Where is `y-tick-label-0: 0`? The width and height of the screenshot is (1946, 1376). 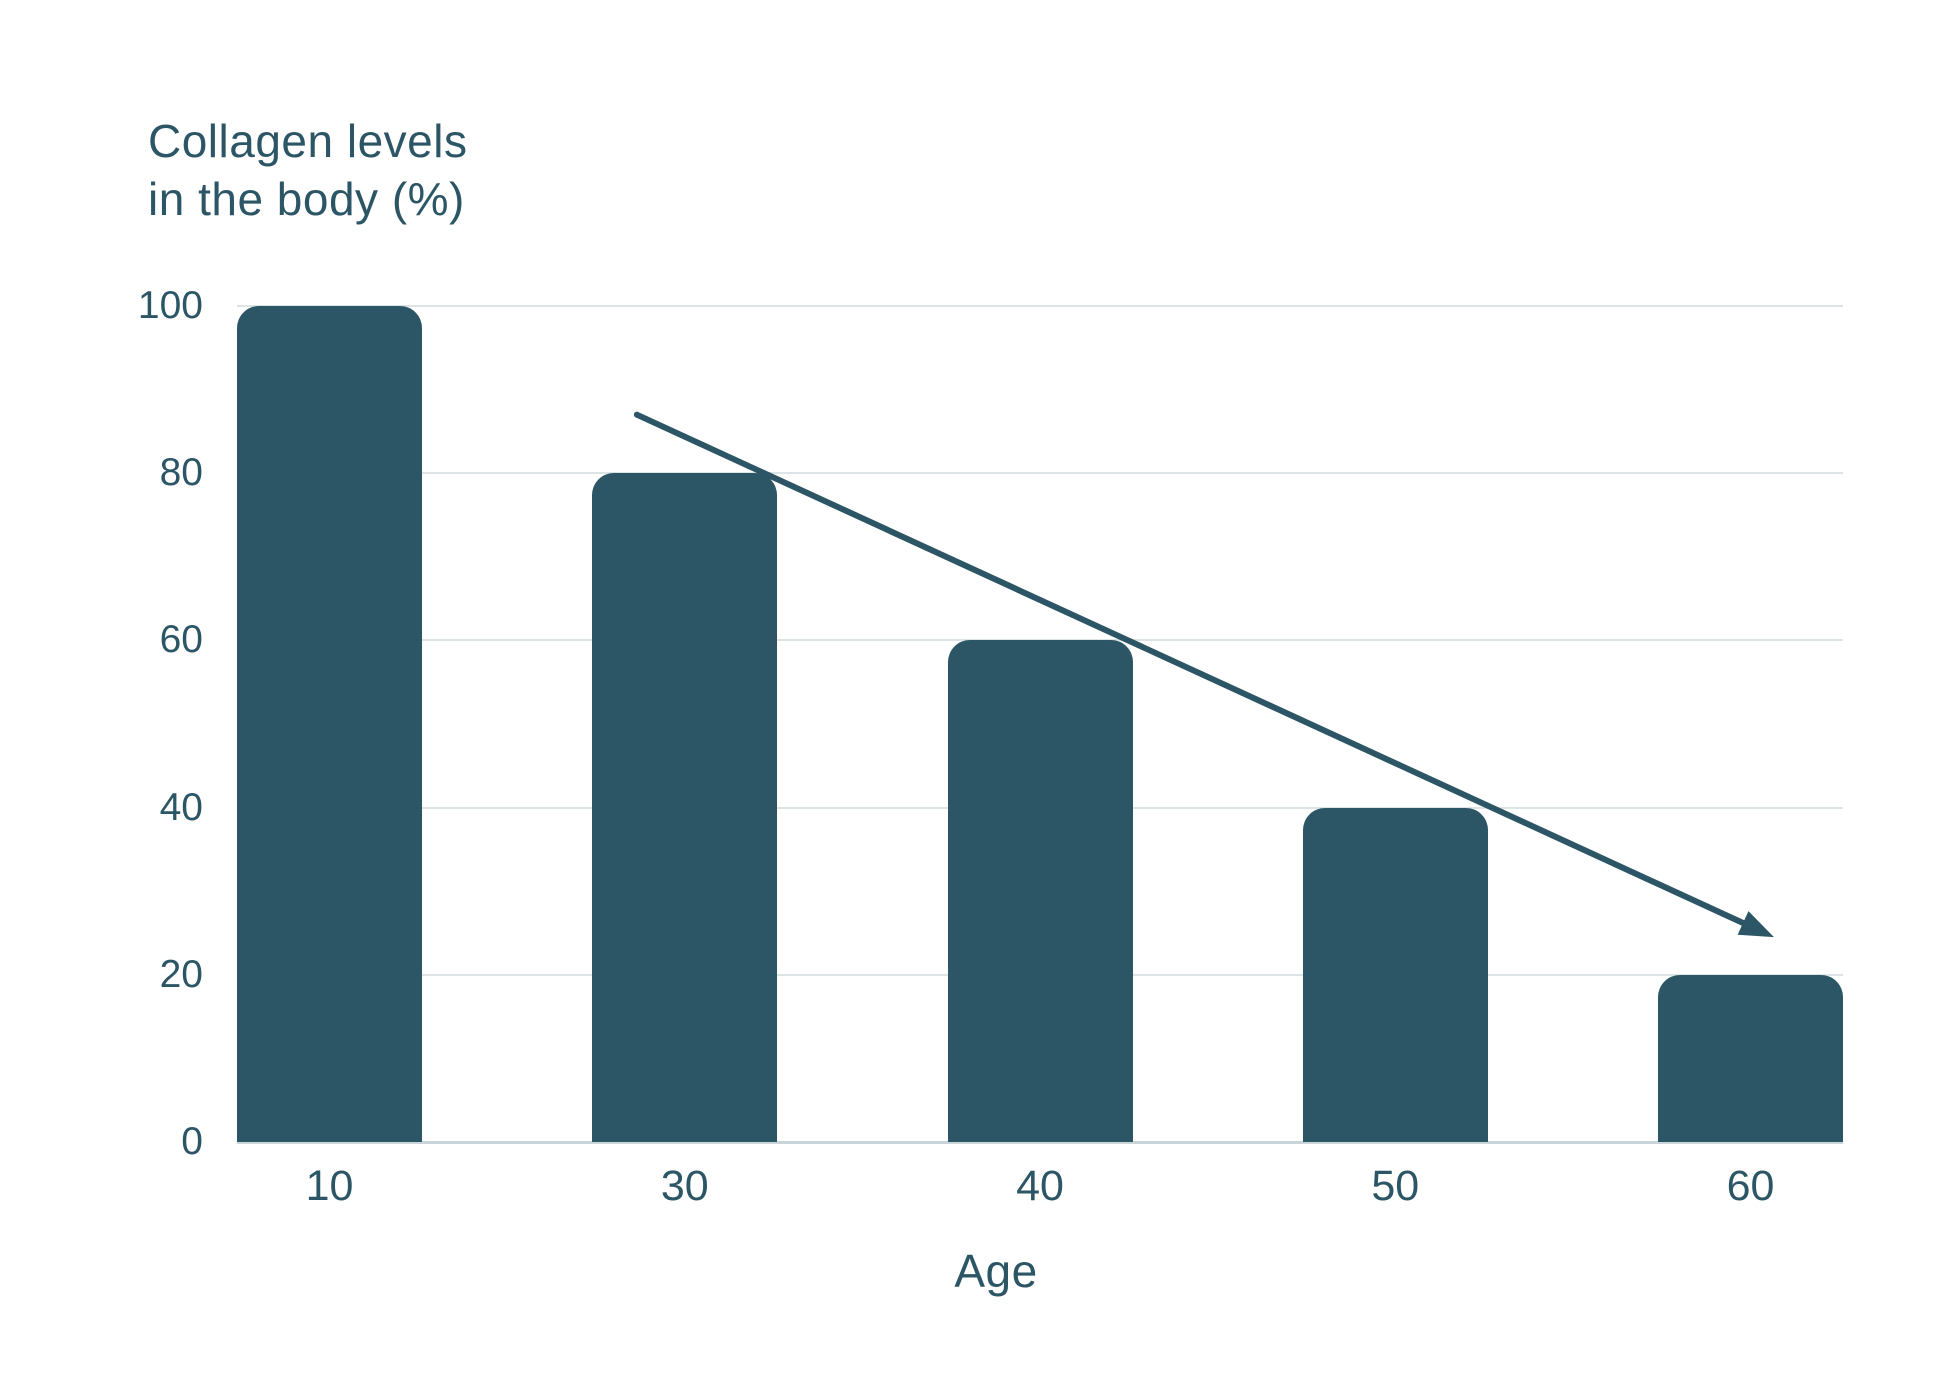
y-tick-label-0: 0 is located at coordinates (192, 1141).